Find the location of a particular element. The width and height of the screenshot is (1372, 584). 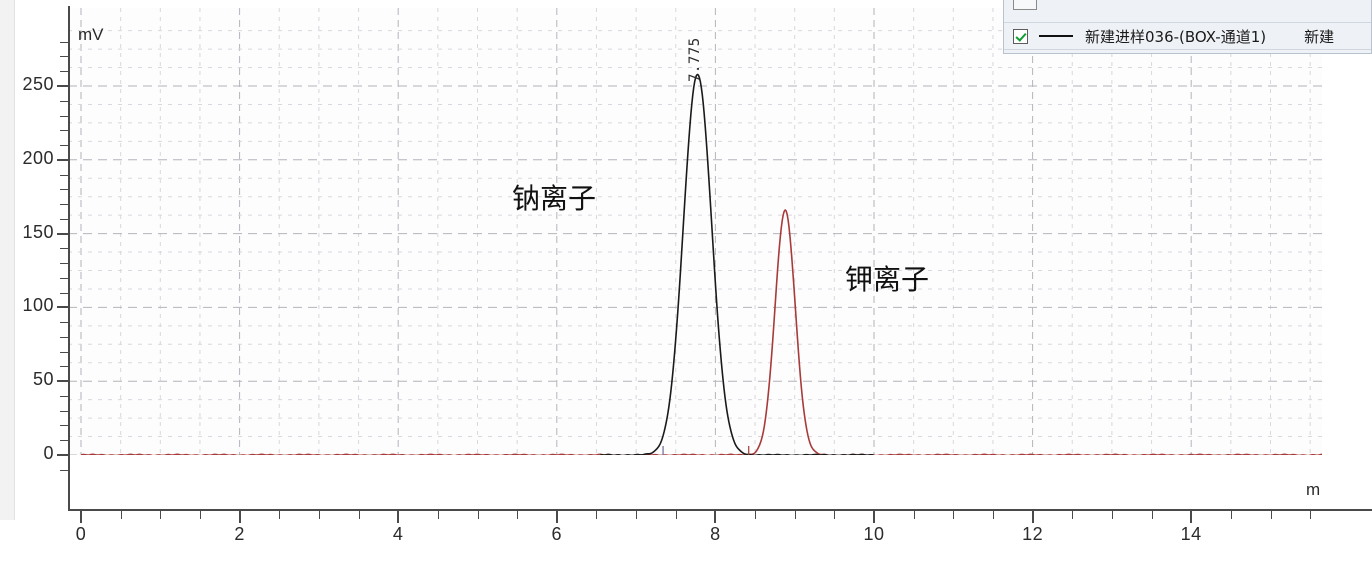

x-axis-tick-label: 8 is located at coordinates (715, 534).